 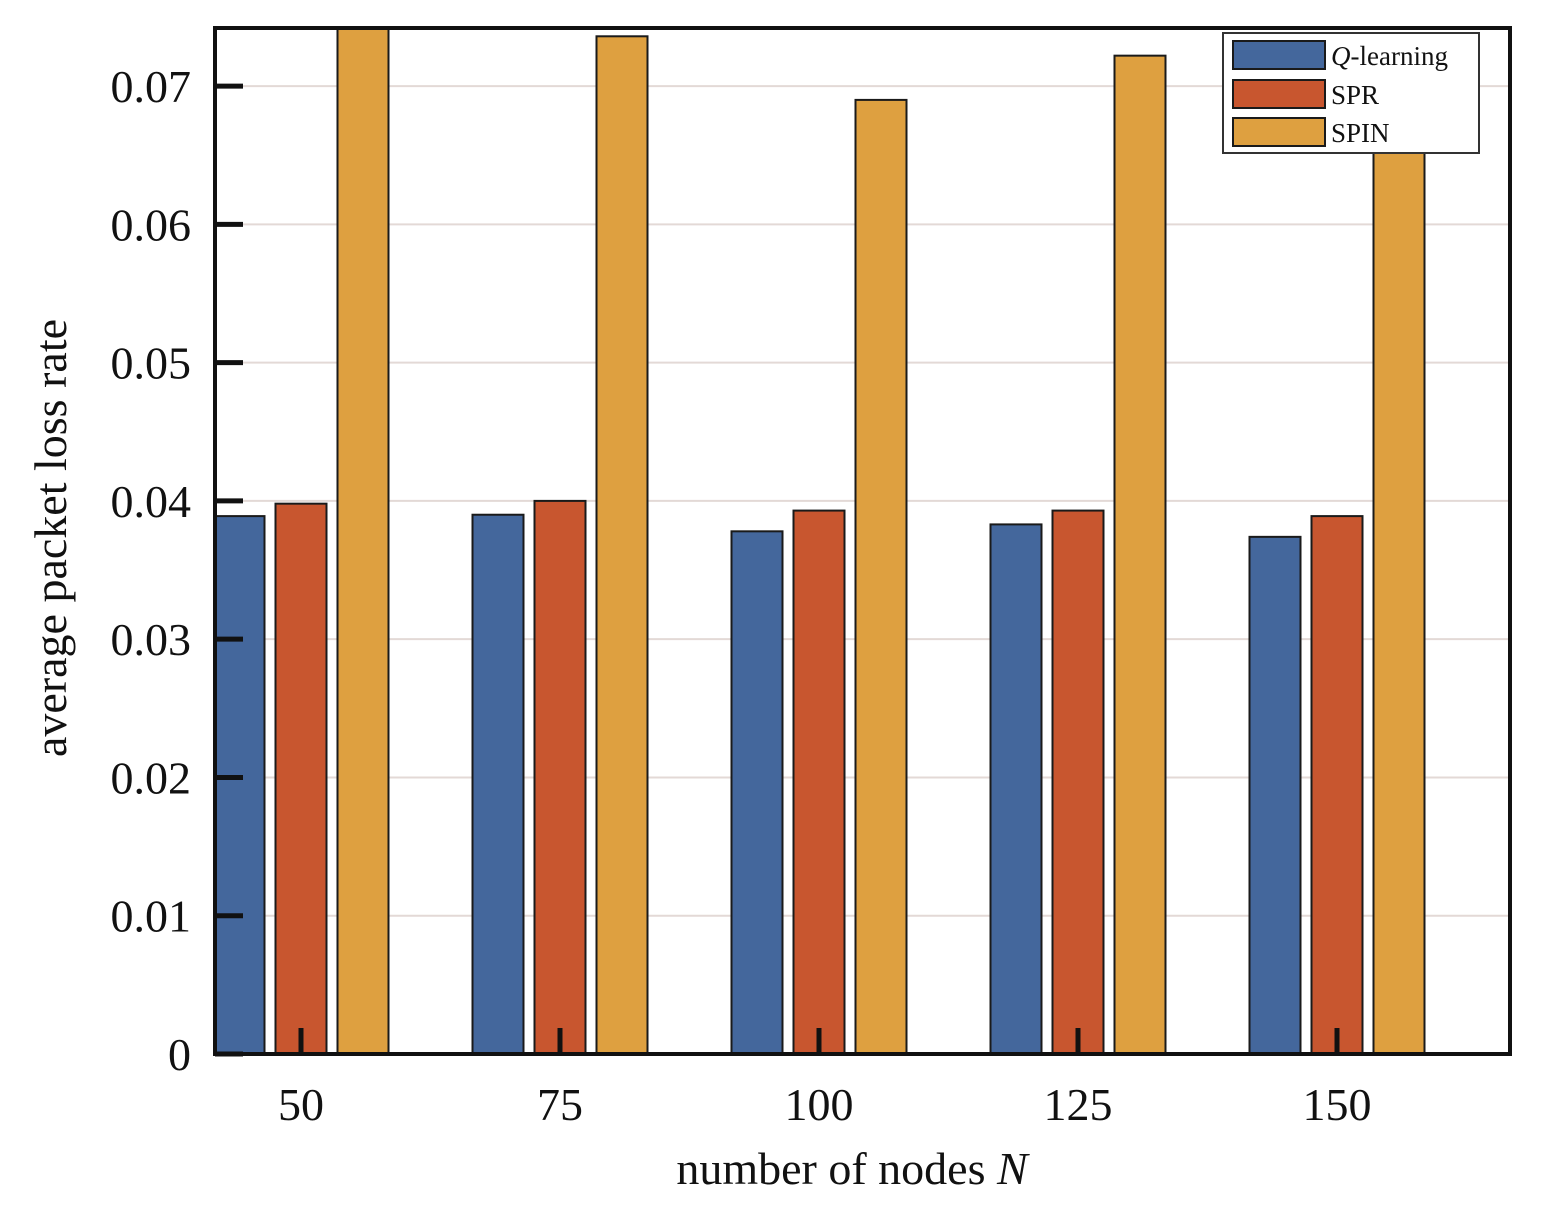 What do you see at coordinates (560, 1104) in the screenshot?
I see `x-tick-label: 75` at bounding box center [560, 1104].